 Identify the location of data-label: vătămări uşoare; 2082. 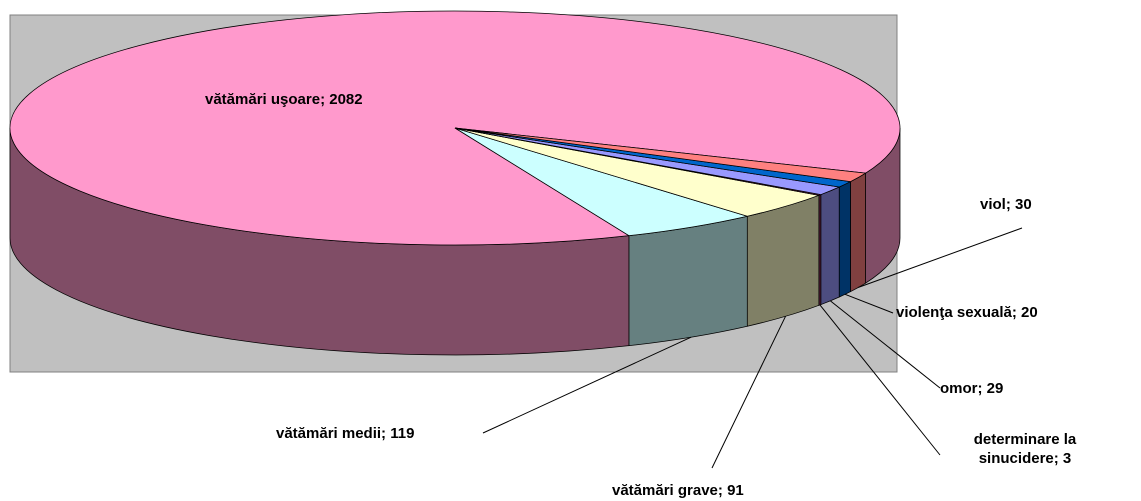
(284, 99).